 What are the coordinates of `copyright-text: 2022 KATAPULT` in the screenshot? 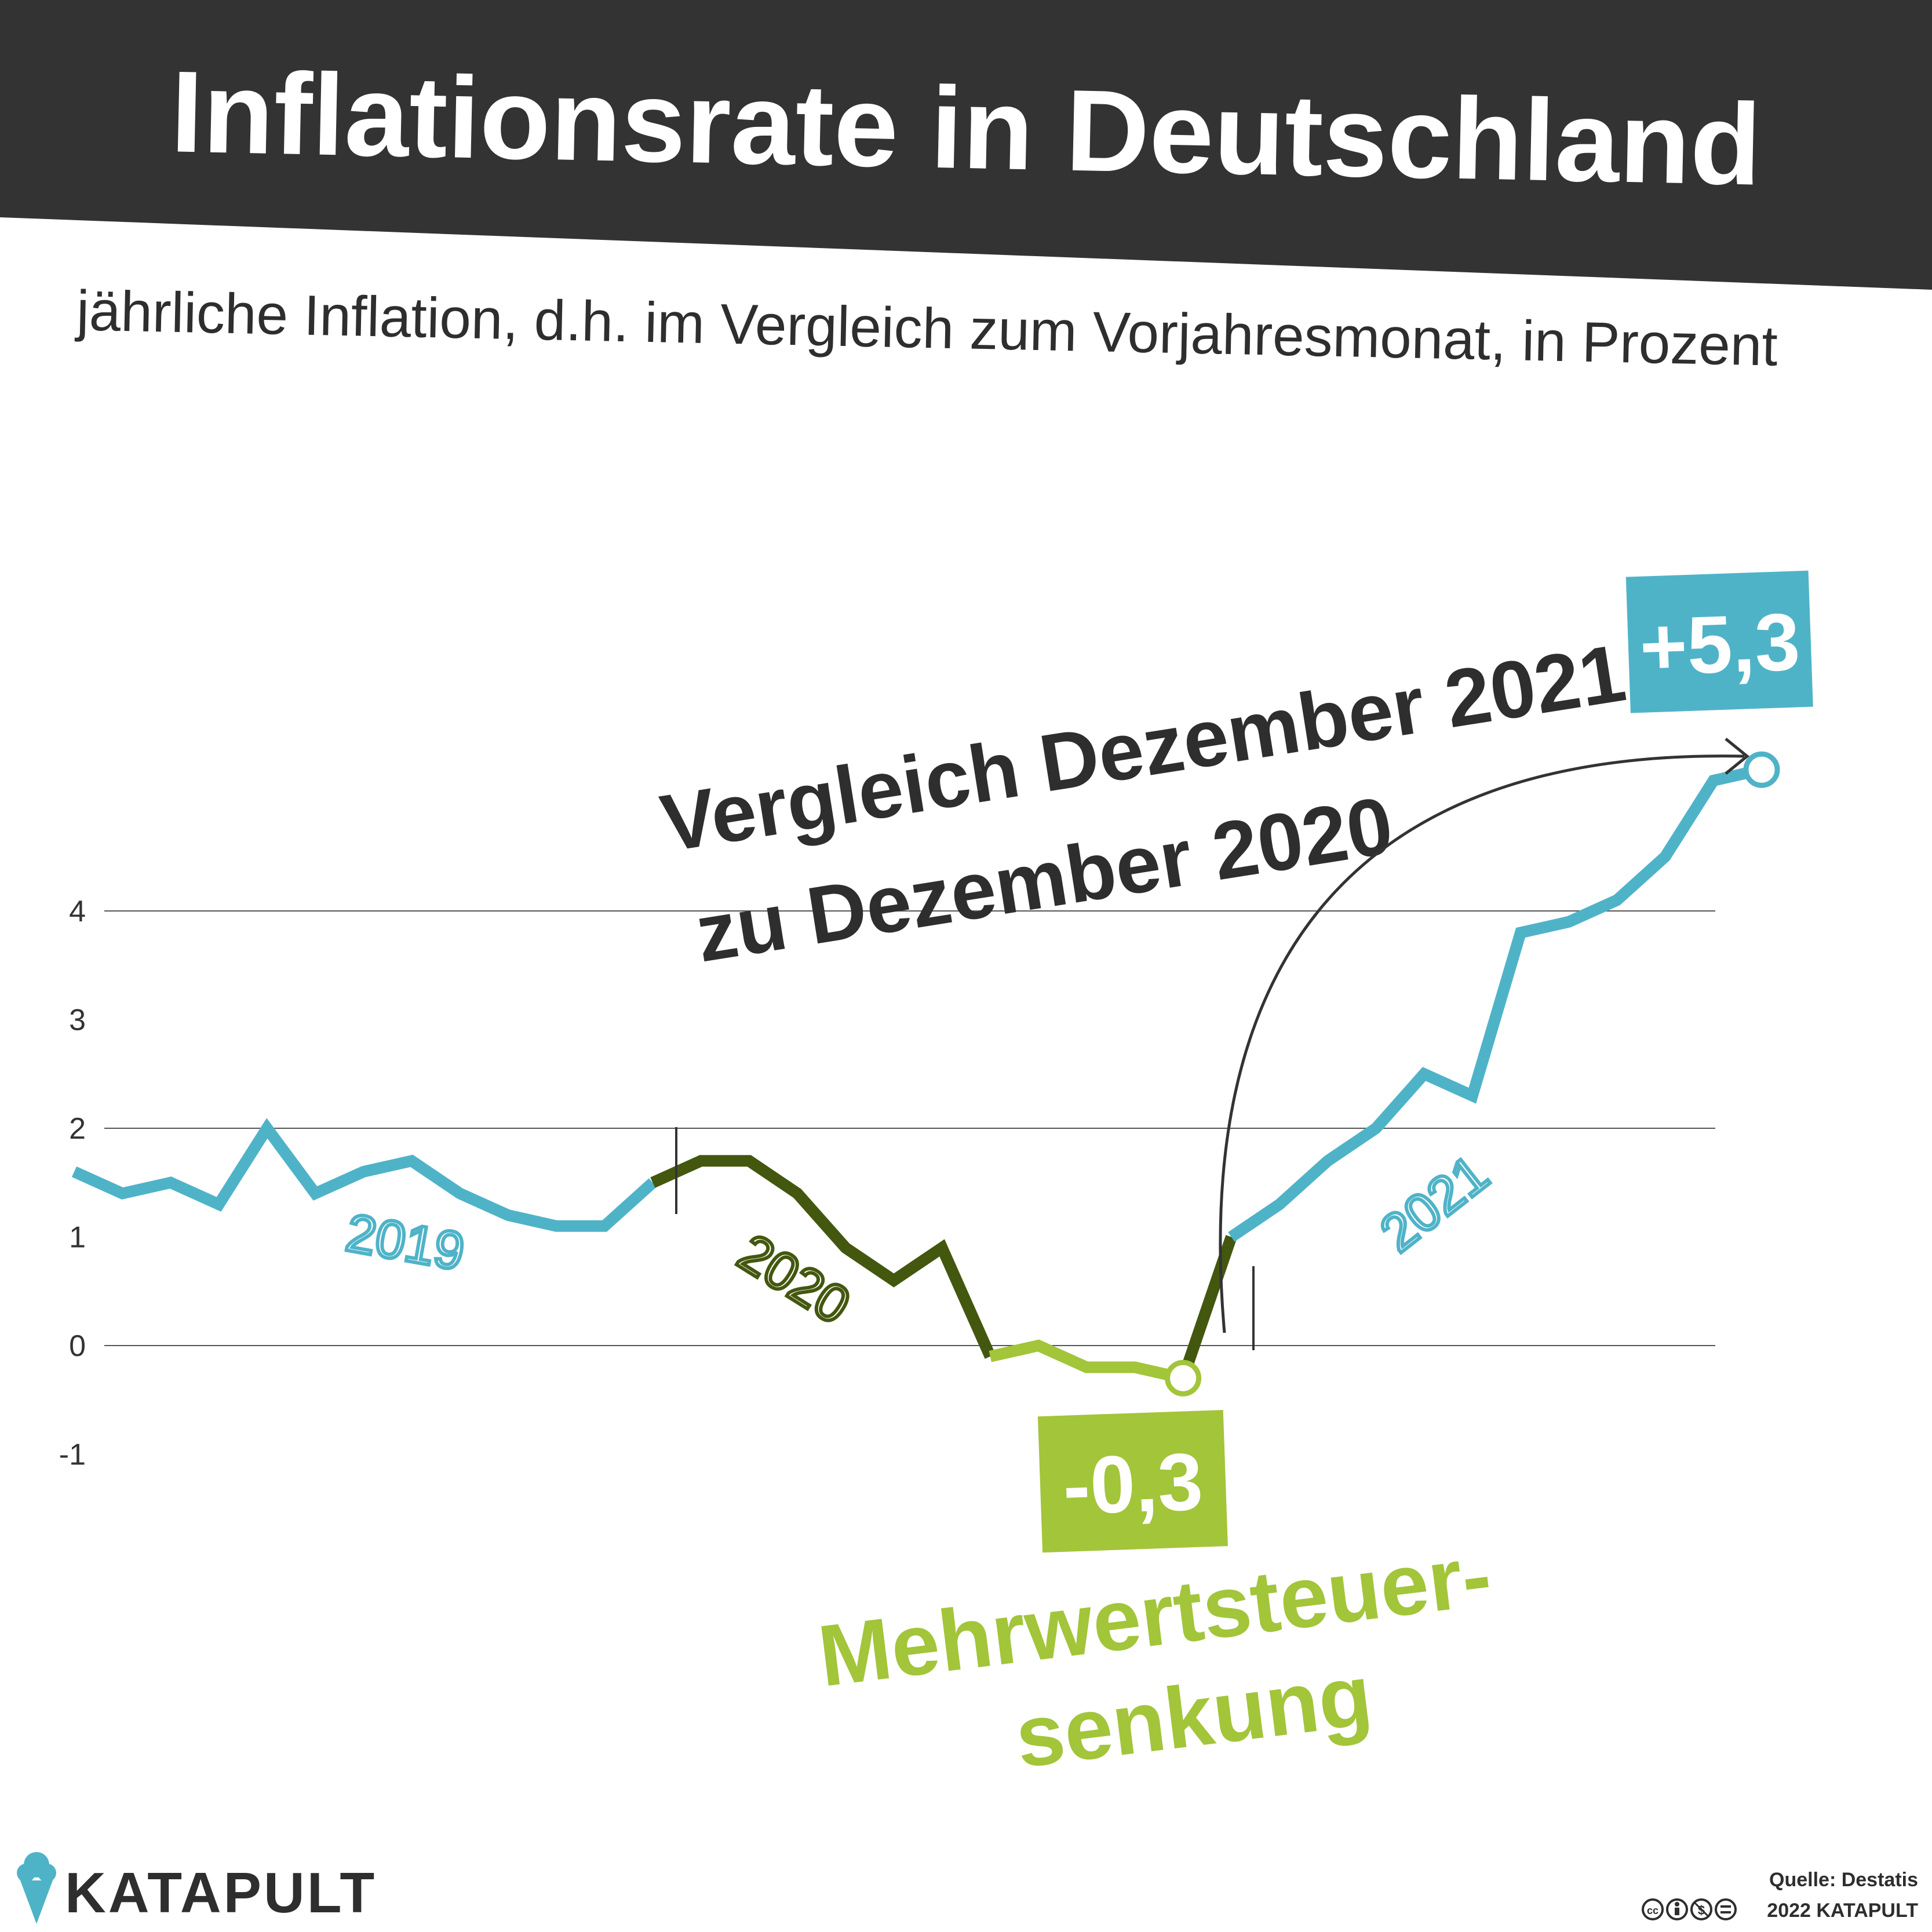 It's located at (1843, 1911).